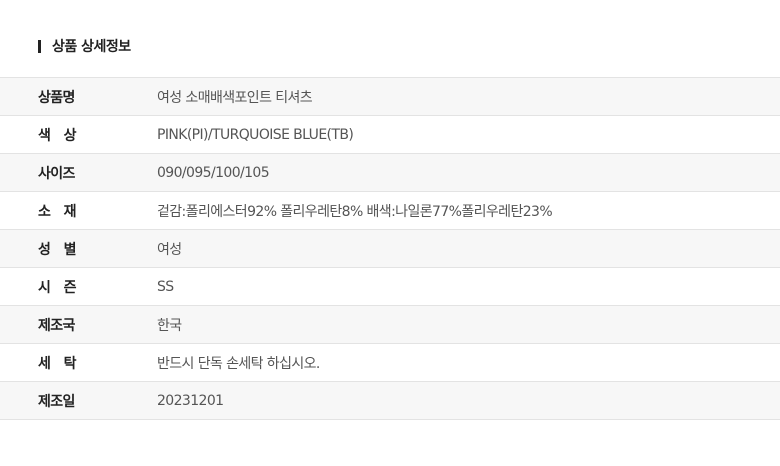 The width and height of the screenshot is (780, 466). I want to click on row-label: 제조국, so click(56, 325).